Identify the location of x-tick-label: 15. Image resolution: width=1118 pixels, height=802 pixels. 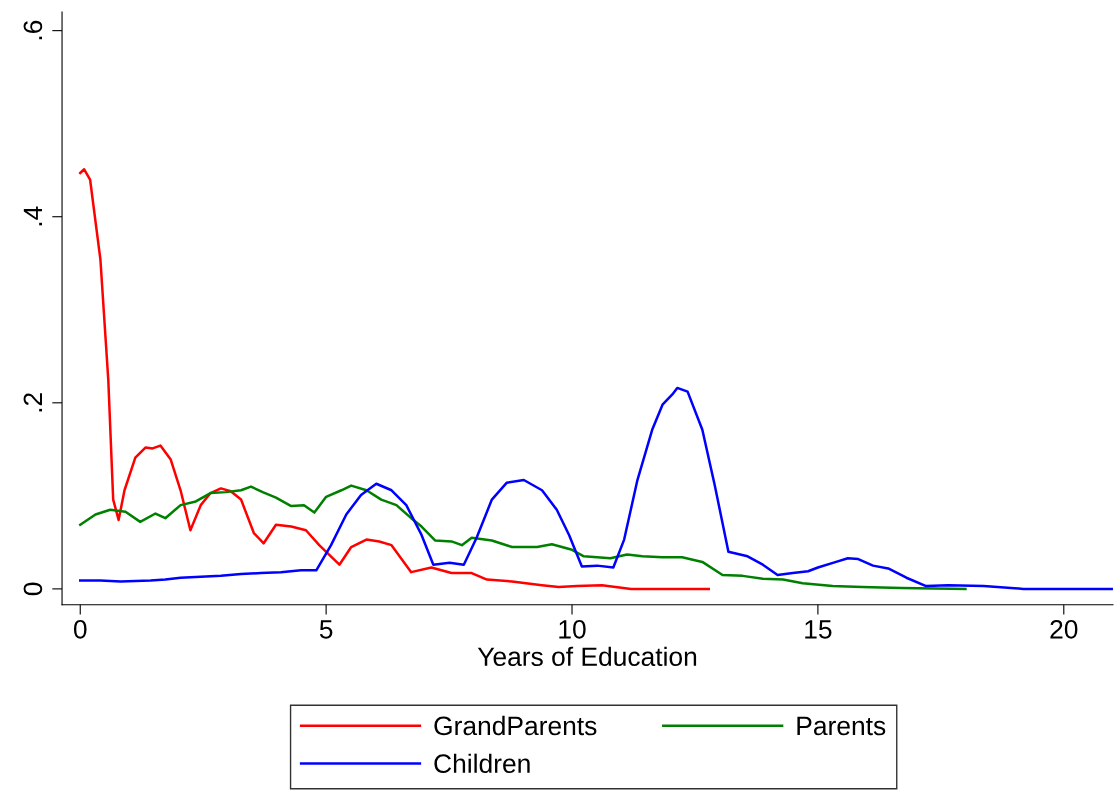
(818, 629).